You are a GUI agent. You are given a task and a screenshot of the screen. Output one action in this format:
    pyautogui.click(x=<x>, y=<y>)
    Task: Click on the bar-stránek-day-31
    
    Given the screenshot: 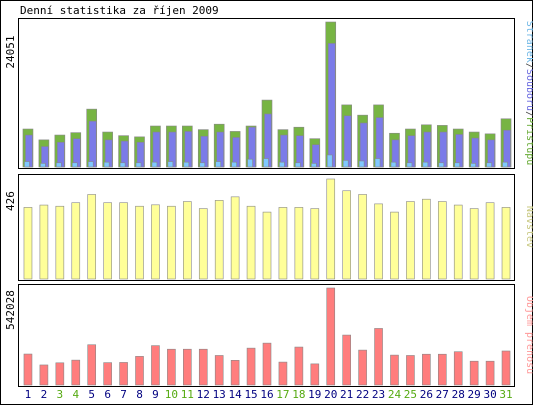 What is the action you would take?
    pyautogui.click(x=505, y=164)
    